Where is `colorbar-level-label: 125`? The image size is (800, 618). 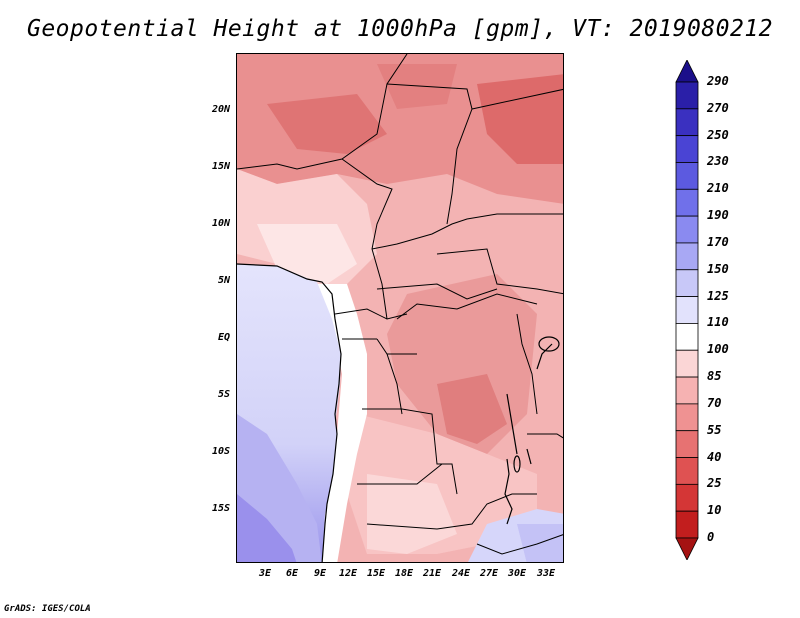
colorbar-level-label: 125 is located at coordinates (718, 295).